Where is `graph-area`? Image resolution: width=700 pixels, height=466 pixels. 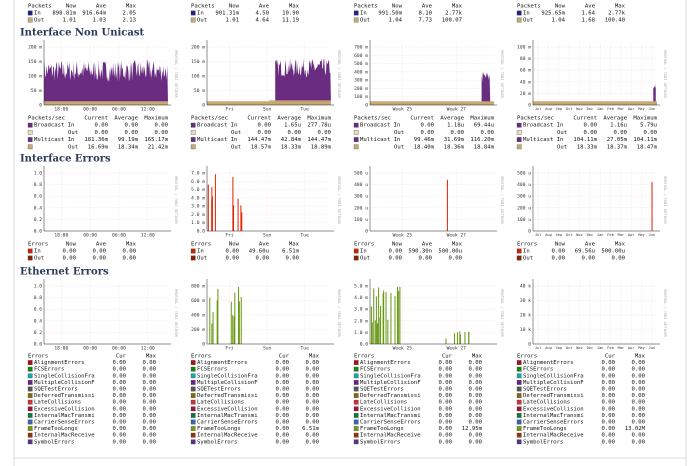
graph-area is located at coordinates (654, 94).